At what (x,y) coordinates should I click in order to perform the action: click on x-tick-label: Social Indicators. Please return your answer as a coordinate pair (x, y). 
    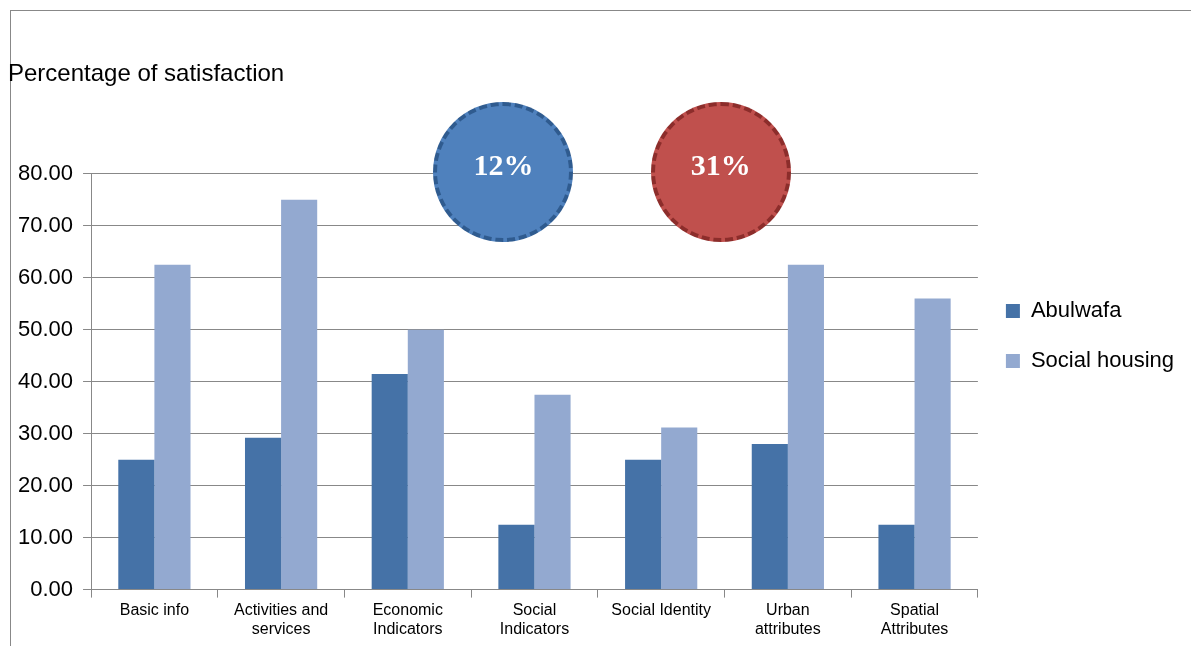
    Looking at the image, I should click on (534, 618).